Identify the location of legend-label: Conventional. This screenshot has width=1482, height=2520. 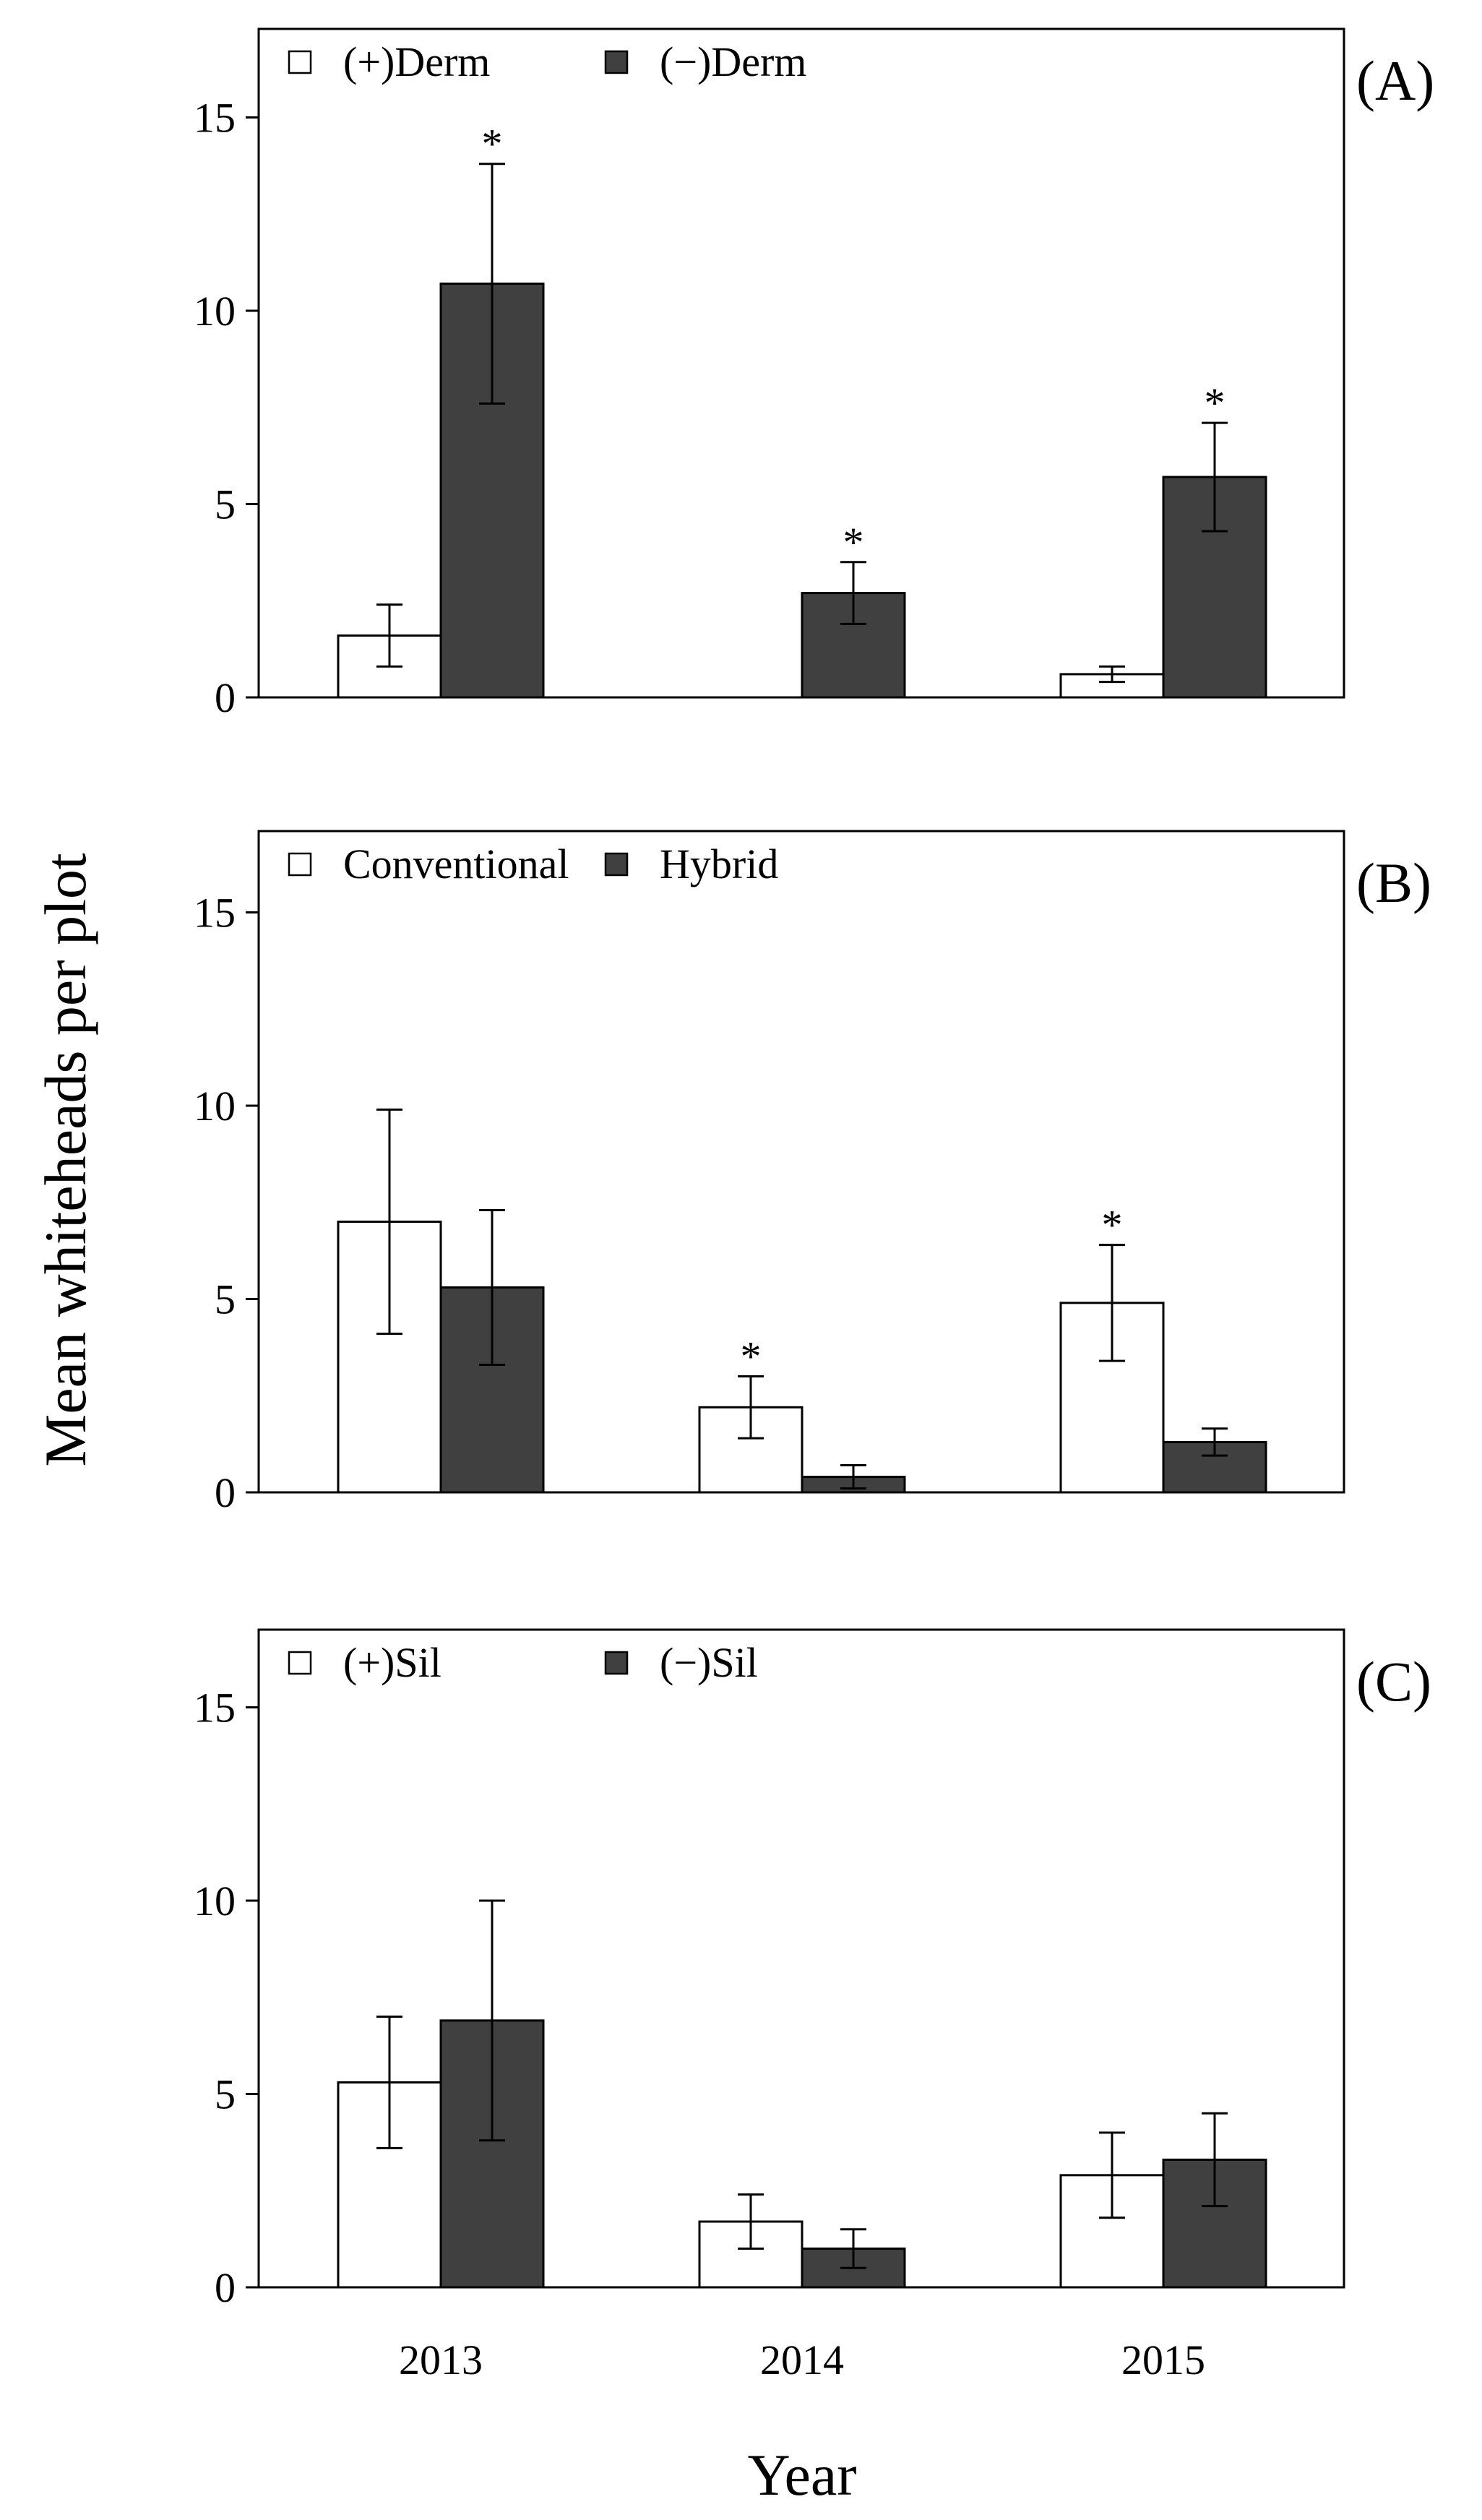
(456, 863).